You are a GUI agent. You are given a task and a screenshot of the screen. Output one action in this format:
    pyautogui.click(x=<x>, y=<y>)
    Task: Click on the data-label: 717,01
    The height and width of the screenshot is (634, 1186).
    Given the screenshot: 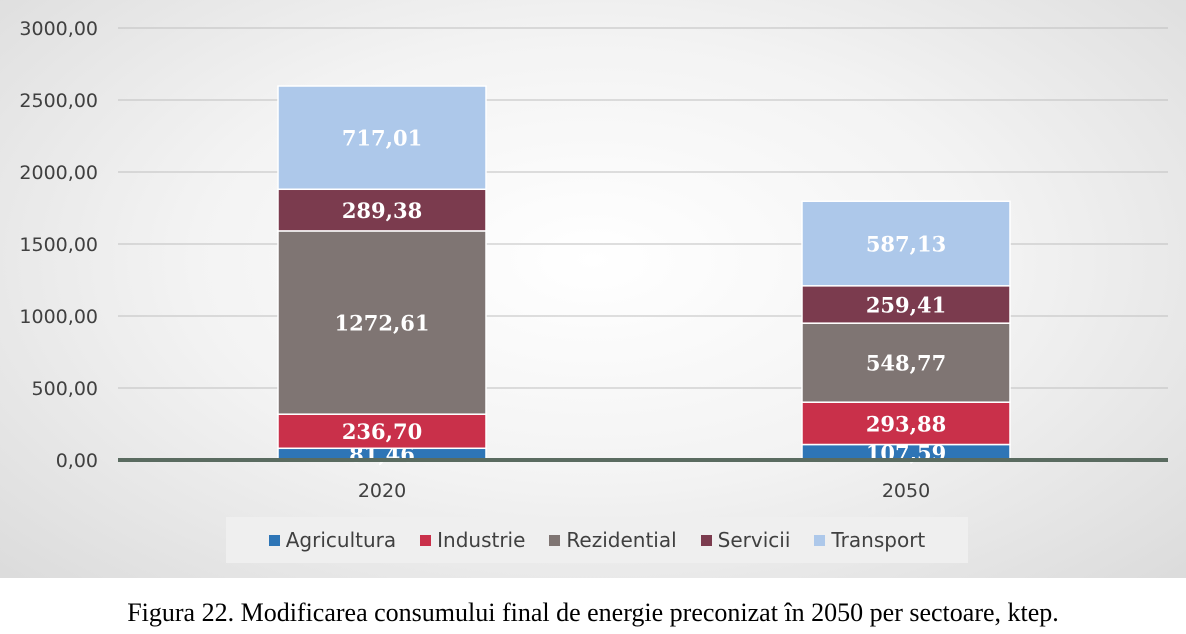 What is the action you would take?
    pyautogui.click(x=382, y=138)
    